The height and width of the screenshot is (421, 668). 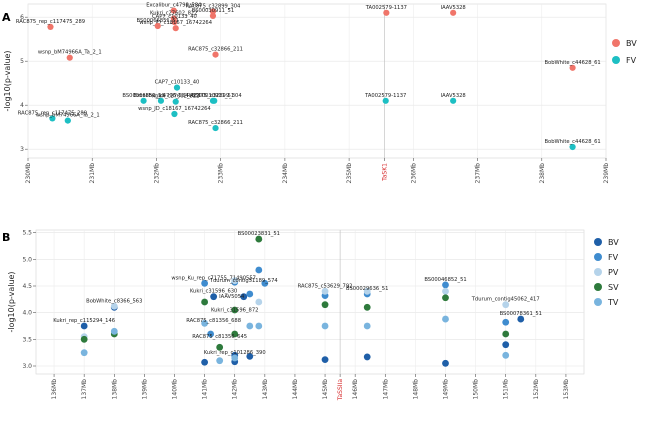 What do you see at coordinates (536, 389) in the screenshot?
I see `x-tick-label: 152Mb` at bounding box center [536, 389].